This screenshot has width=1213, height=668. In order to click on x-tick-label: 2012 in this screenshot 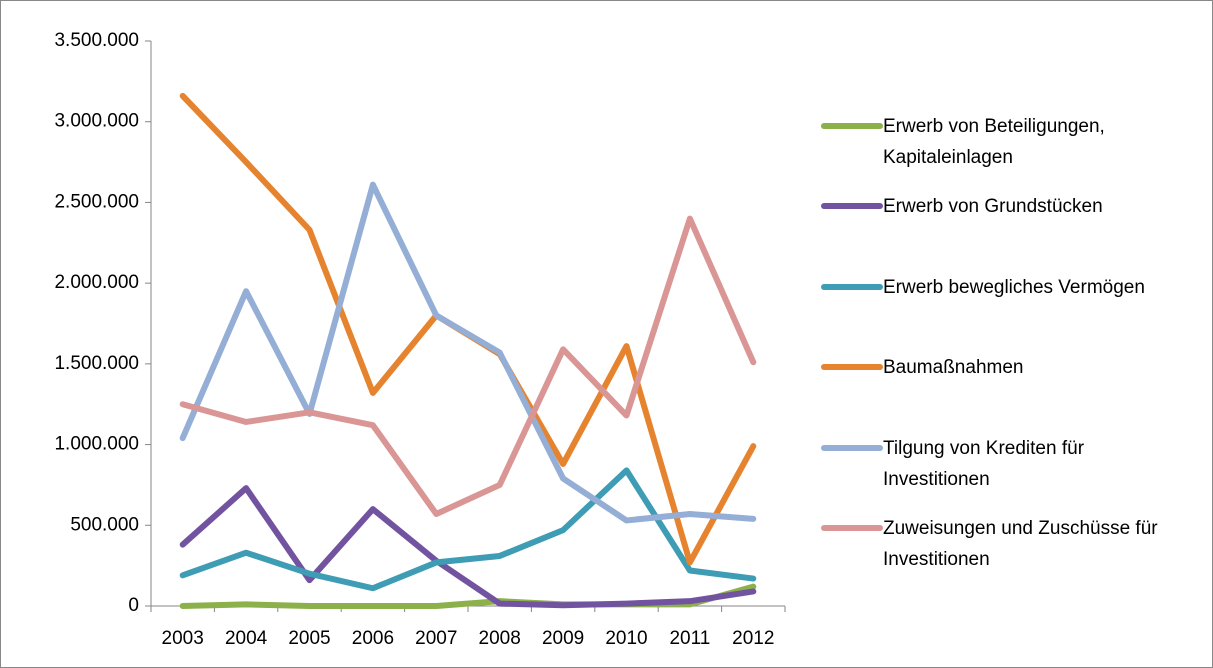, I will do `click(753, 638)`.